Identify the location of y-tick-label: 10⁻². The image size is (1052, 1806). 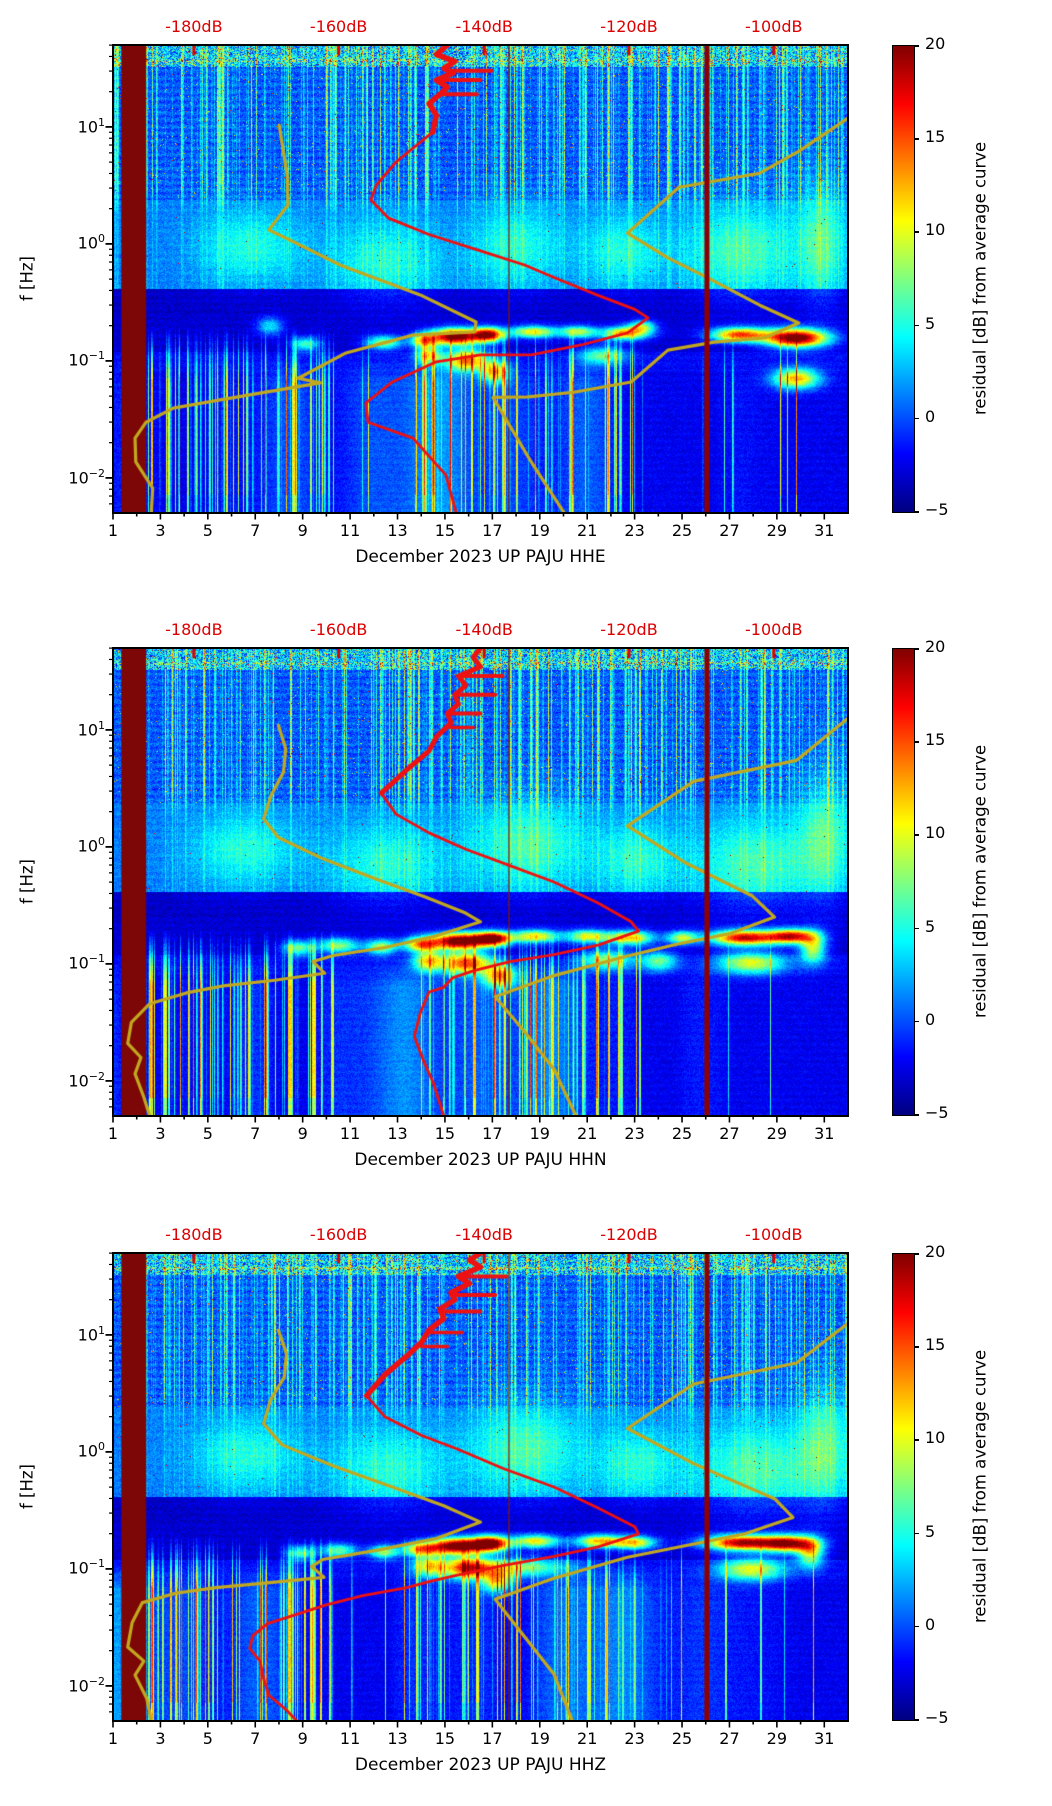
(86, 1080).